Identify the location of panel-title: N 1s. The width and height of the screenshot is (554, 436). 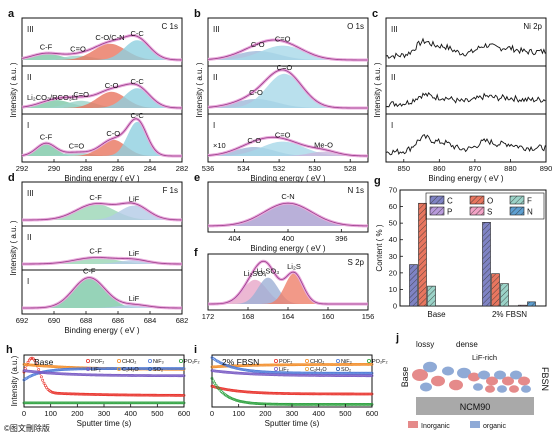
(356, 190).